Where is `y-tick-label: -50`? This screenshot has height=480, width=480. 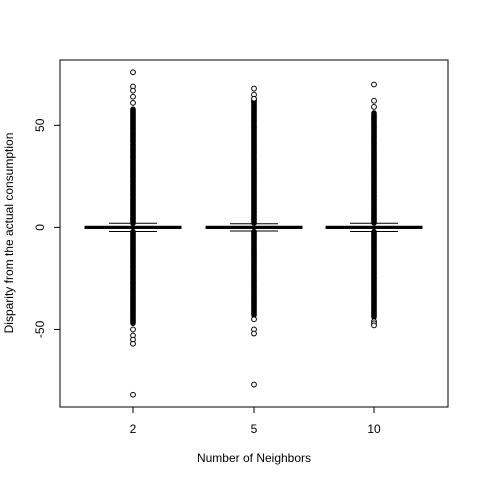 y-tick-label: -50 is located at coordinates (40, 329).